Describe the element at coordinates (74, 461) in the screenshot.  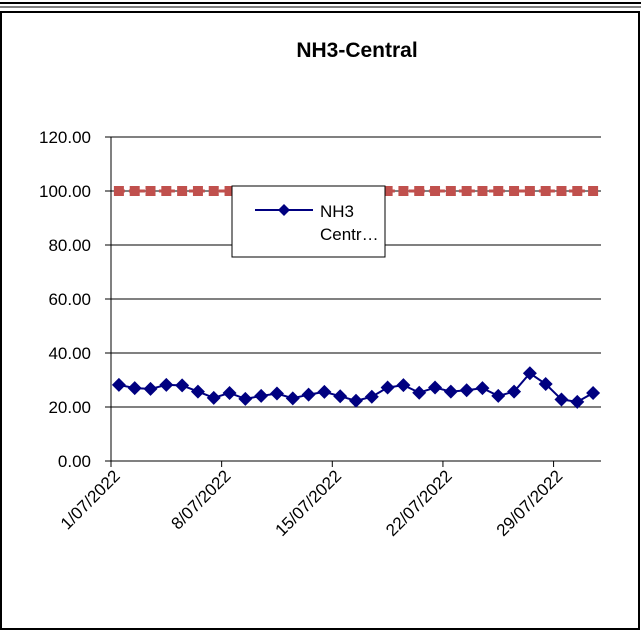
I see `y-tick-label: 0.00` at that location.